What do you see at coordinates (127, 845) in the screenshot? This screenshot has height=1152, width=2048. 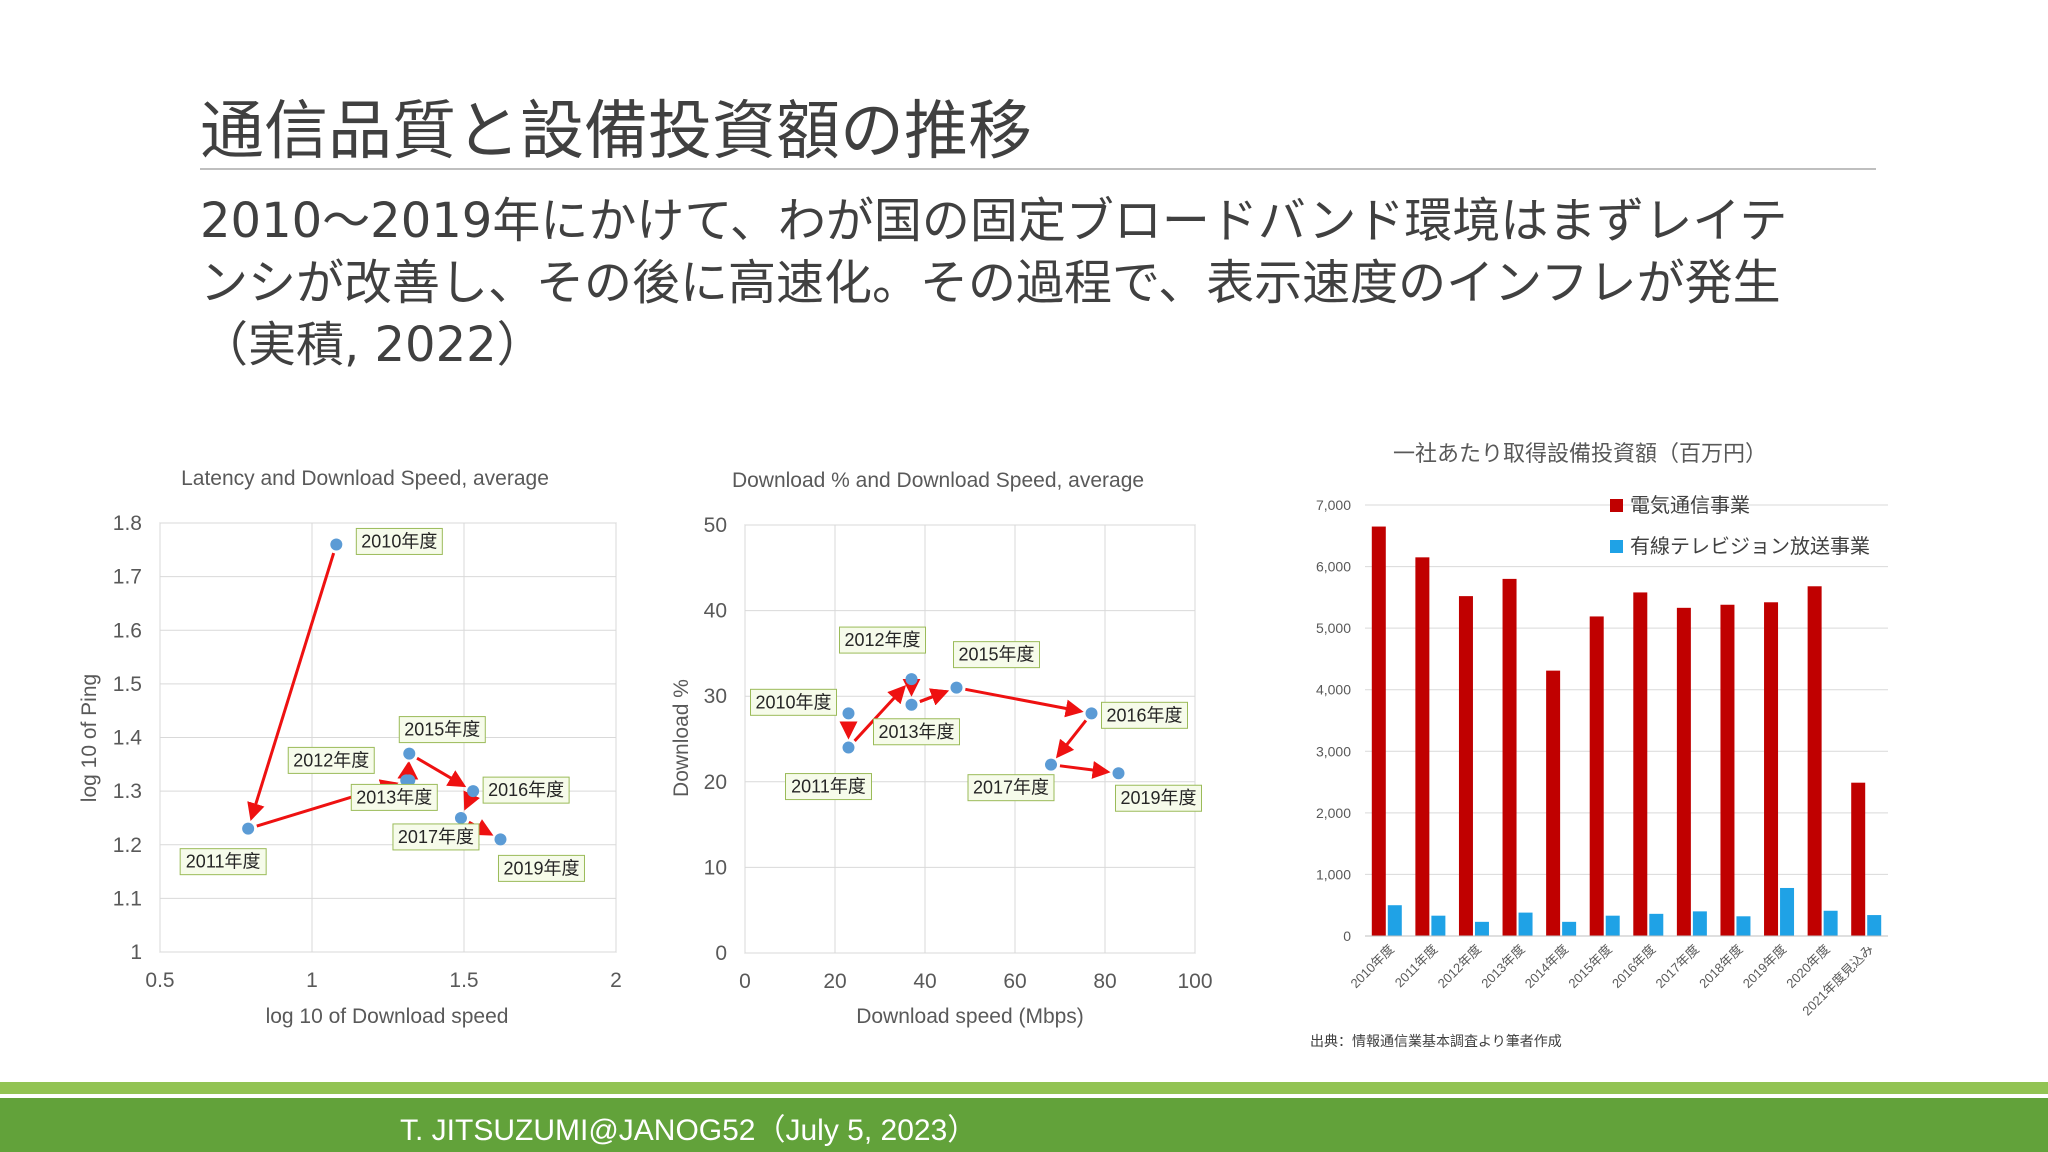 I see `y-tick-label: 1.2` at bounding box center [127, 845].